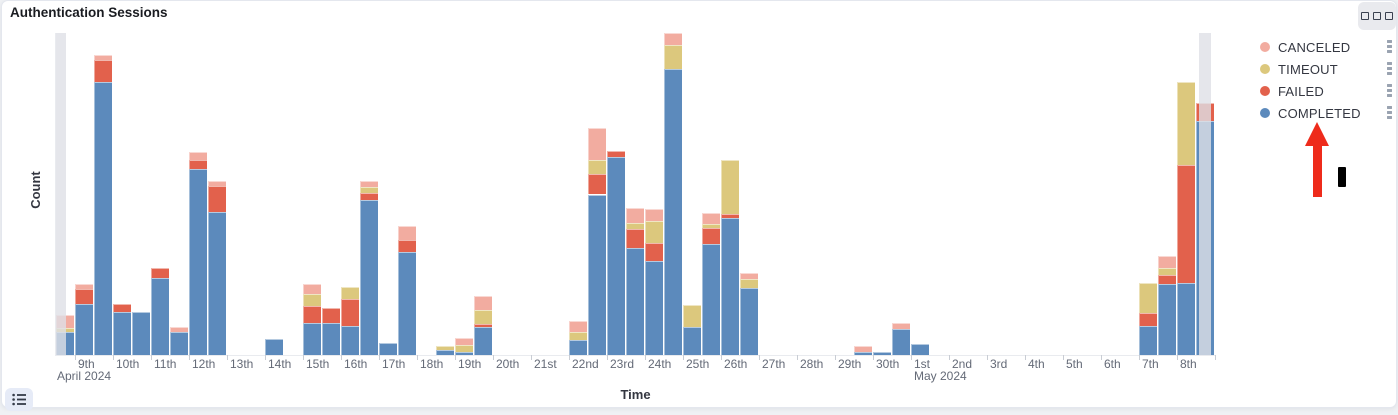 The height and width of the screenshot is (415, 1398). Describe the element at coordinates (1324, 91) in the screenshot. I see `legend-item-failed: FAILED` at that location.